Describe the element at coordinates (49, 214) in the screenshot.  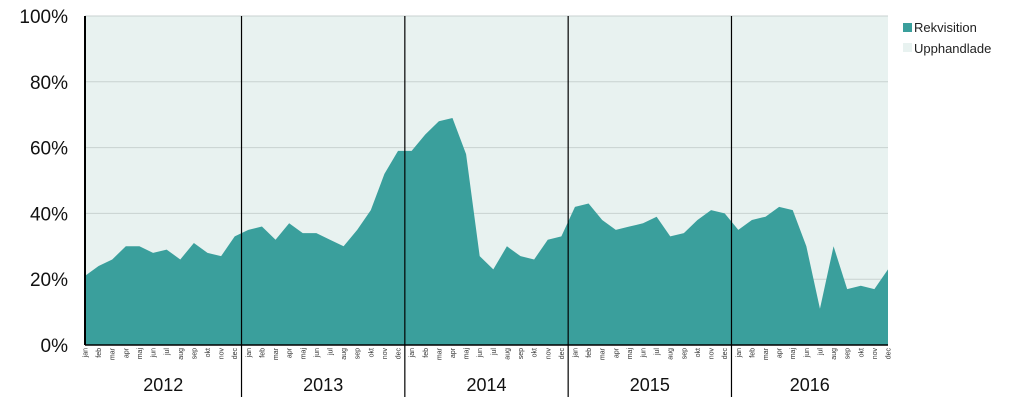
I see `y-tick-label: 40%` at that location.